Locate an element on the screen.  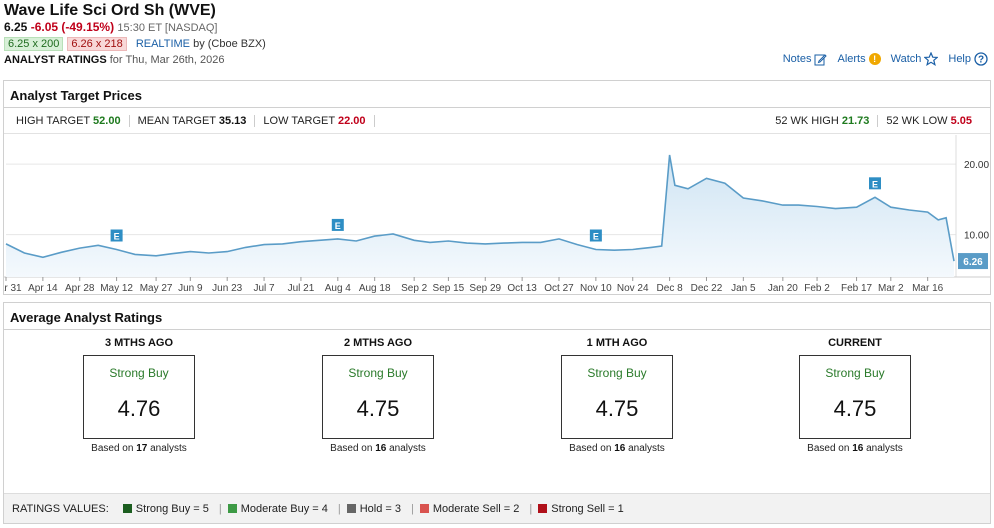
alerts-button: Alerts ! is located at coordinates (859, 59).